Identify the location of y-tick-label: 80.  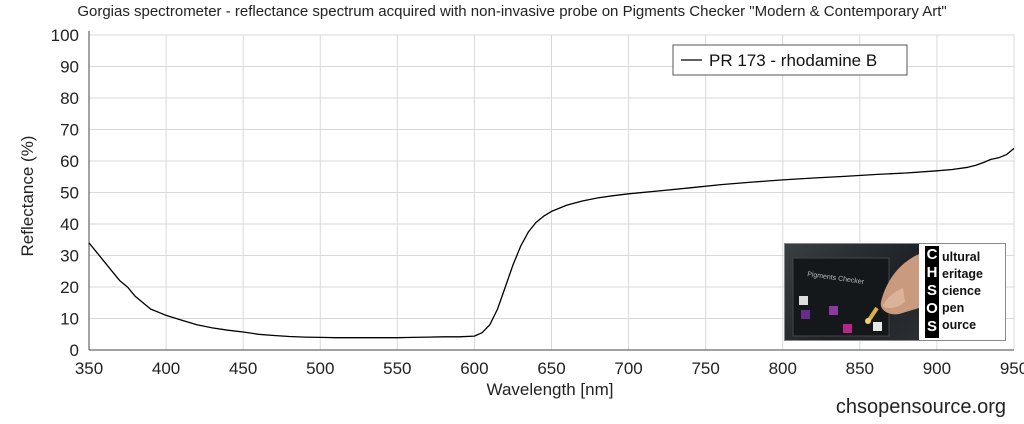
(69, 98).